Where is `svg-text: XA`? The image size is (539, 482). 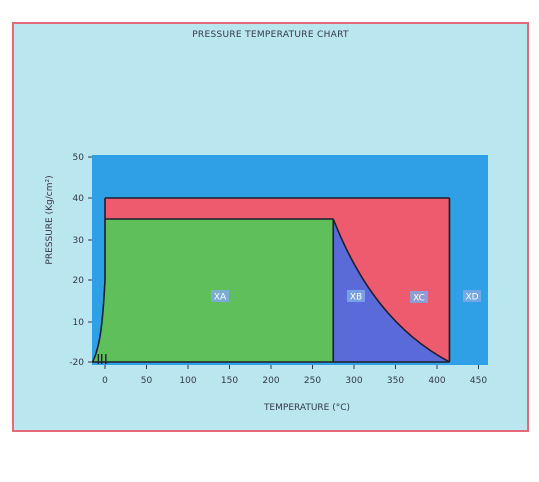
svg-text: XA is located at coordinates (220, 298).